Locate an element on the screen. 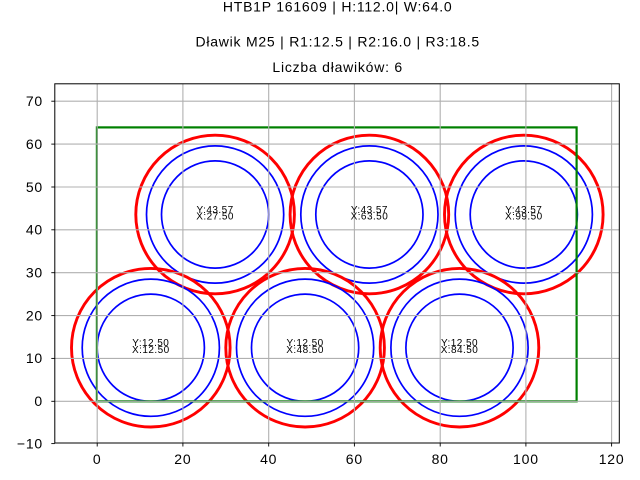 Image resolution: width=640 pixels, height=480 pixels. svg-text: 120 is located at coordinates (612, 459).